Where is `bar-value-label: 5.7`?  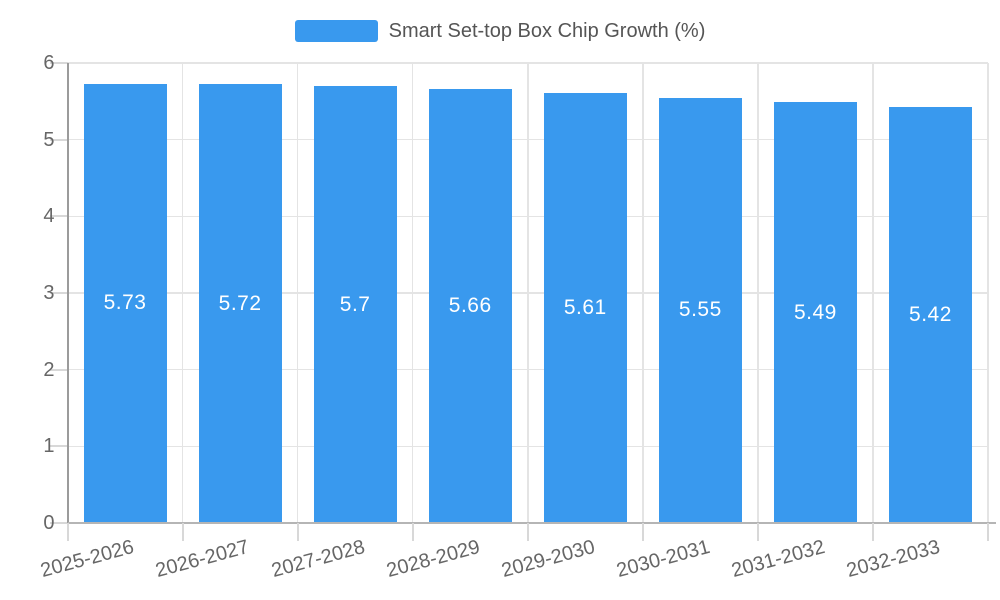 bar-value-label: 5.7 is located at coordinates (355, 304).